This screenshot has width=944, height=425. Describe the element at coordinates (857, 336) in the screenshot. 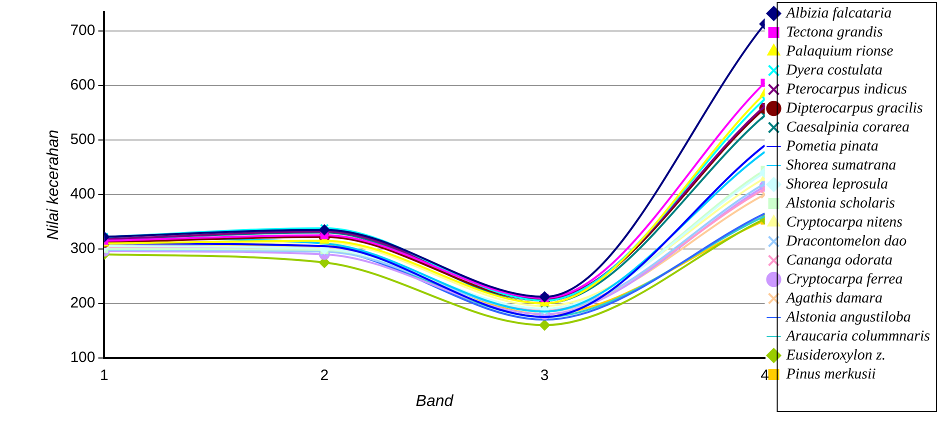

I see `legend-label: Araucaria colummnaris` at that location.